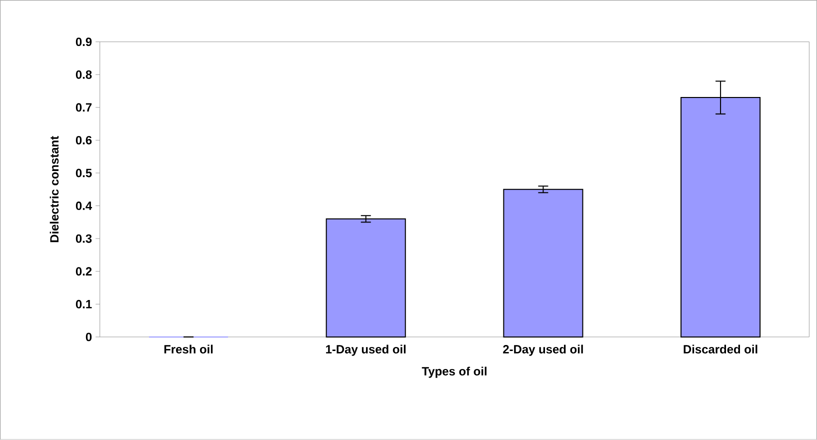 The height and width of the screenshot is (440, 817). Describe the element at coordinates (366, 350) in the screenshot. I see `x-tick-label: 1-Day used oil` at that location.